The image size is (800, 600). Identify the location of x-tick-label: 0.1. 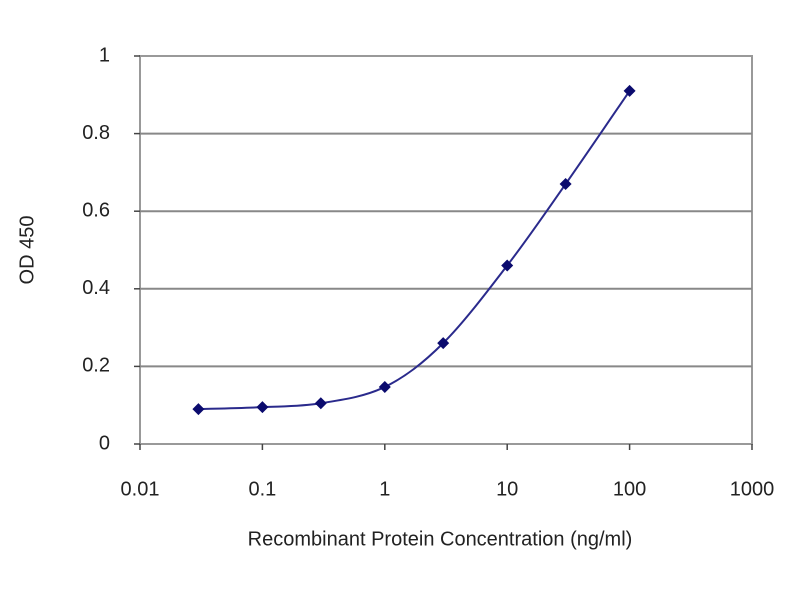
(262, 489).